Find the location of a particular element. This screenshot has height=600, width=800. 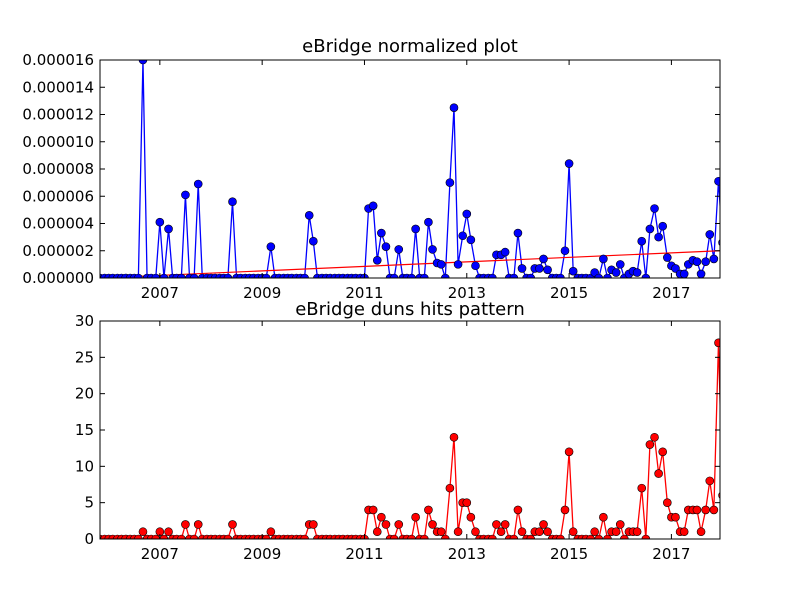

y-tick-label: 10 is located at coordinates (84, 466).